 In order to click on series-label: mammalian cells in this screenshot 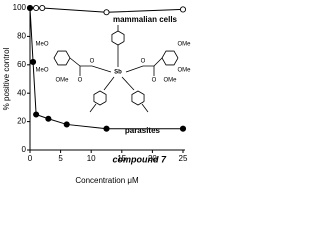, I will do `click(145, 19)`.